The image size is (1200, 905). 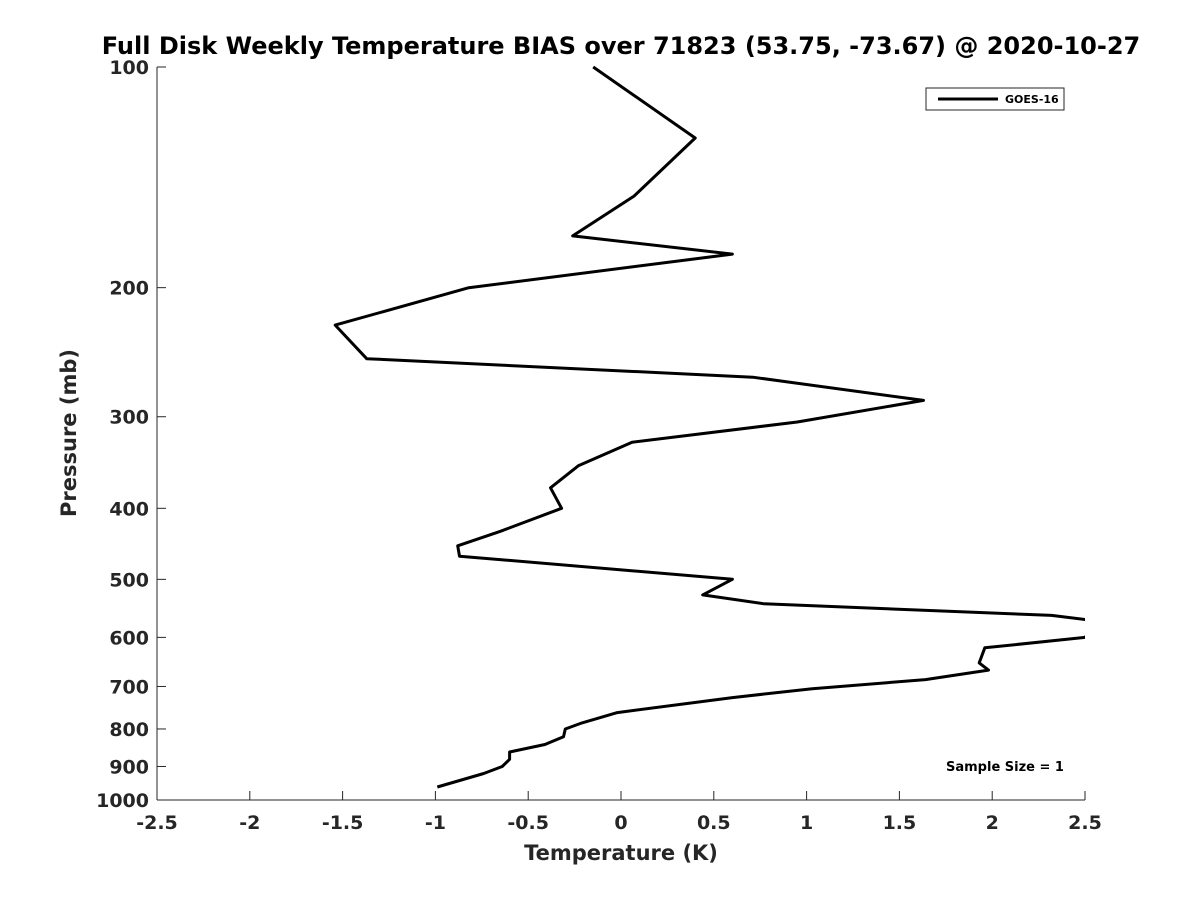 What do you see at coordinates (131, 434) in the screenshot?
I see `y-axis-ticks: 100 200 300 400 500 600 700 800 900 1000` at bounding box center [131, 434].